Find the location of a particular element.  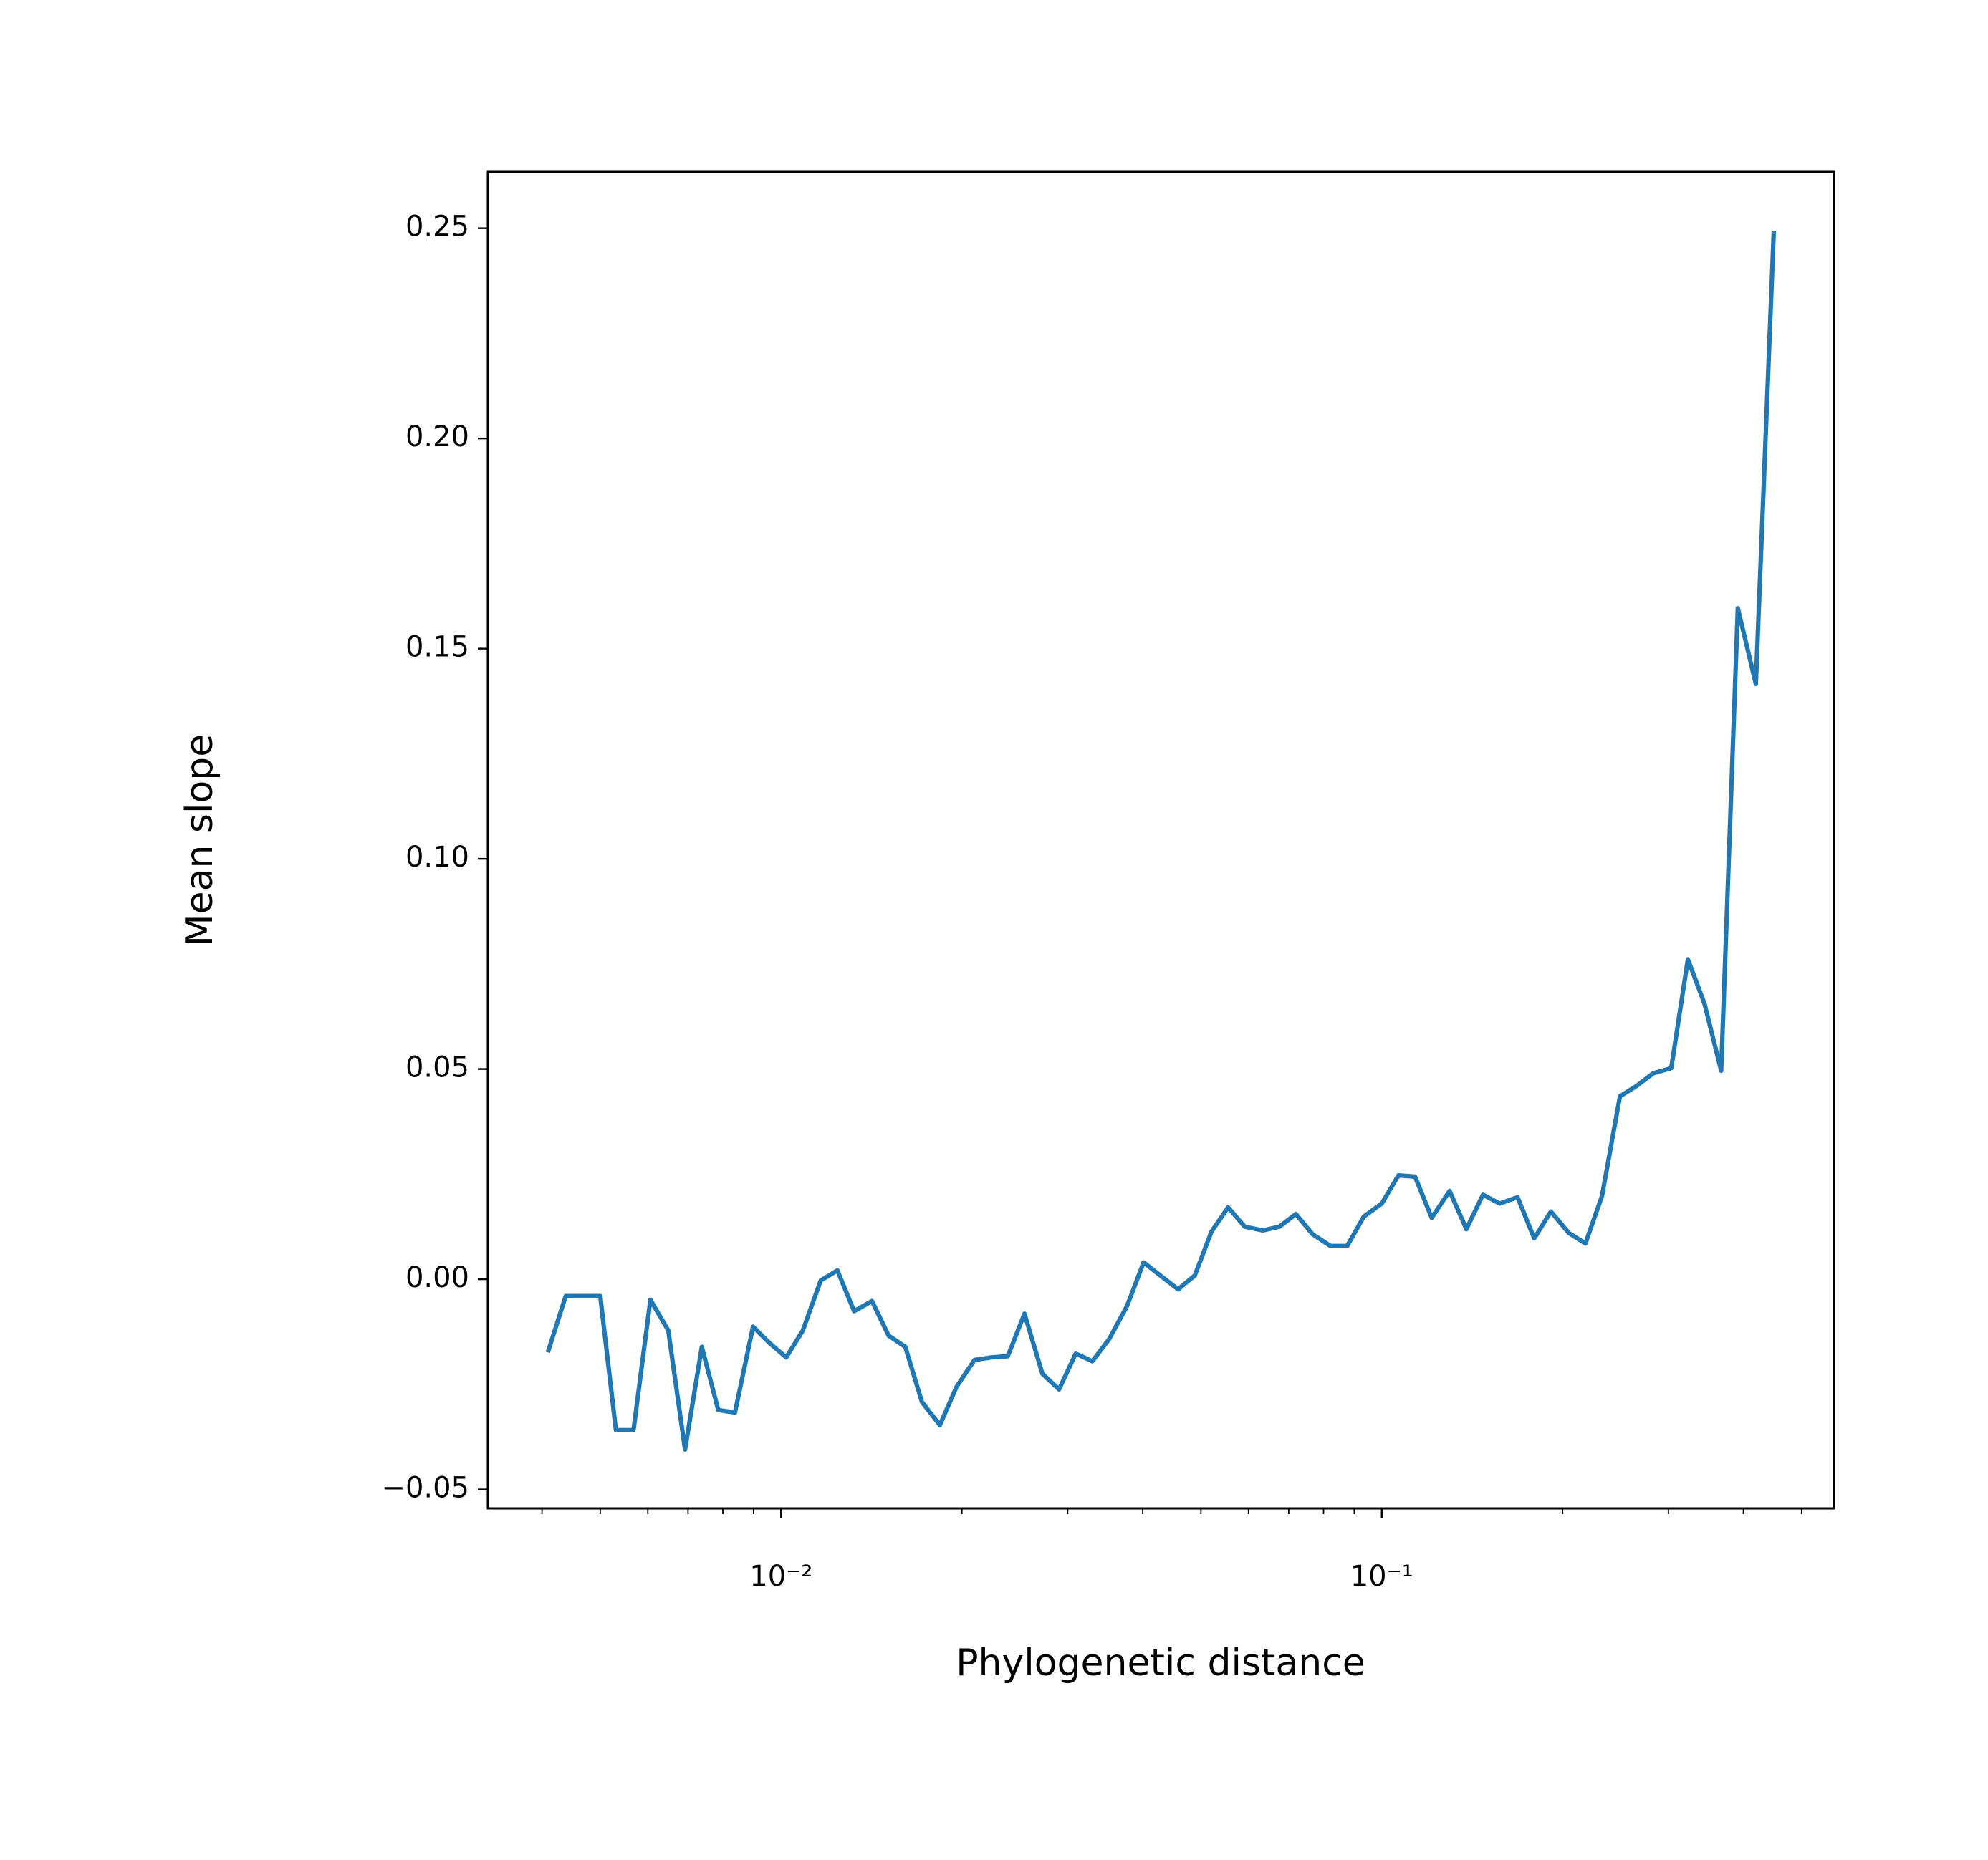

y-tick-label: 0.05 is located at coordinates (437, 1067).